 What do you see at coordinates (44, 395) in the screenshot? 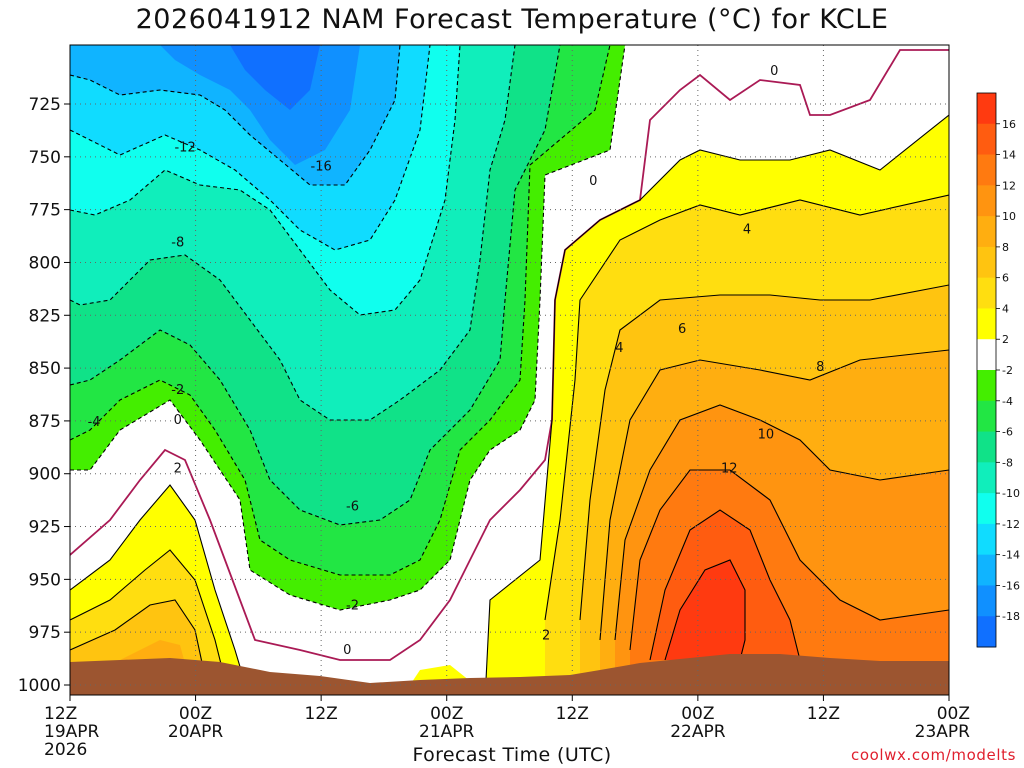
I see `y-axis: 725 750 775 800 825 850 875 900 925 950 975 1000` at bounding box center [44, 395].